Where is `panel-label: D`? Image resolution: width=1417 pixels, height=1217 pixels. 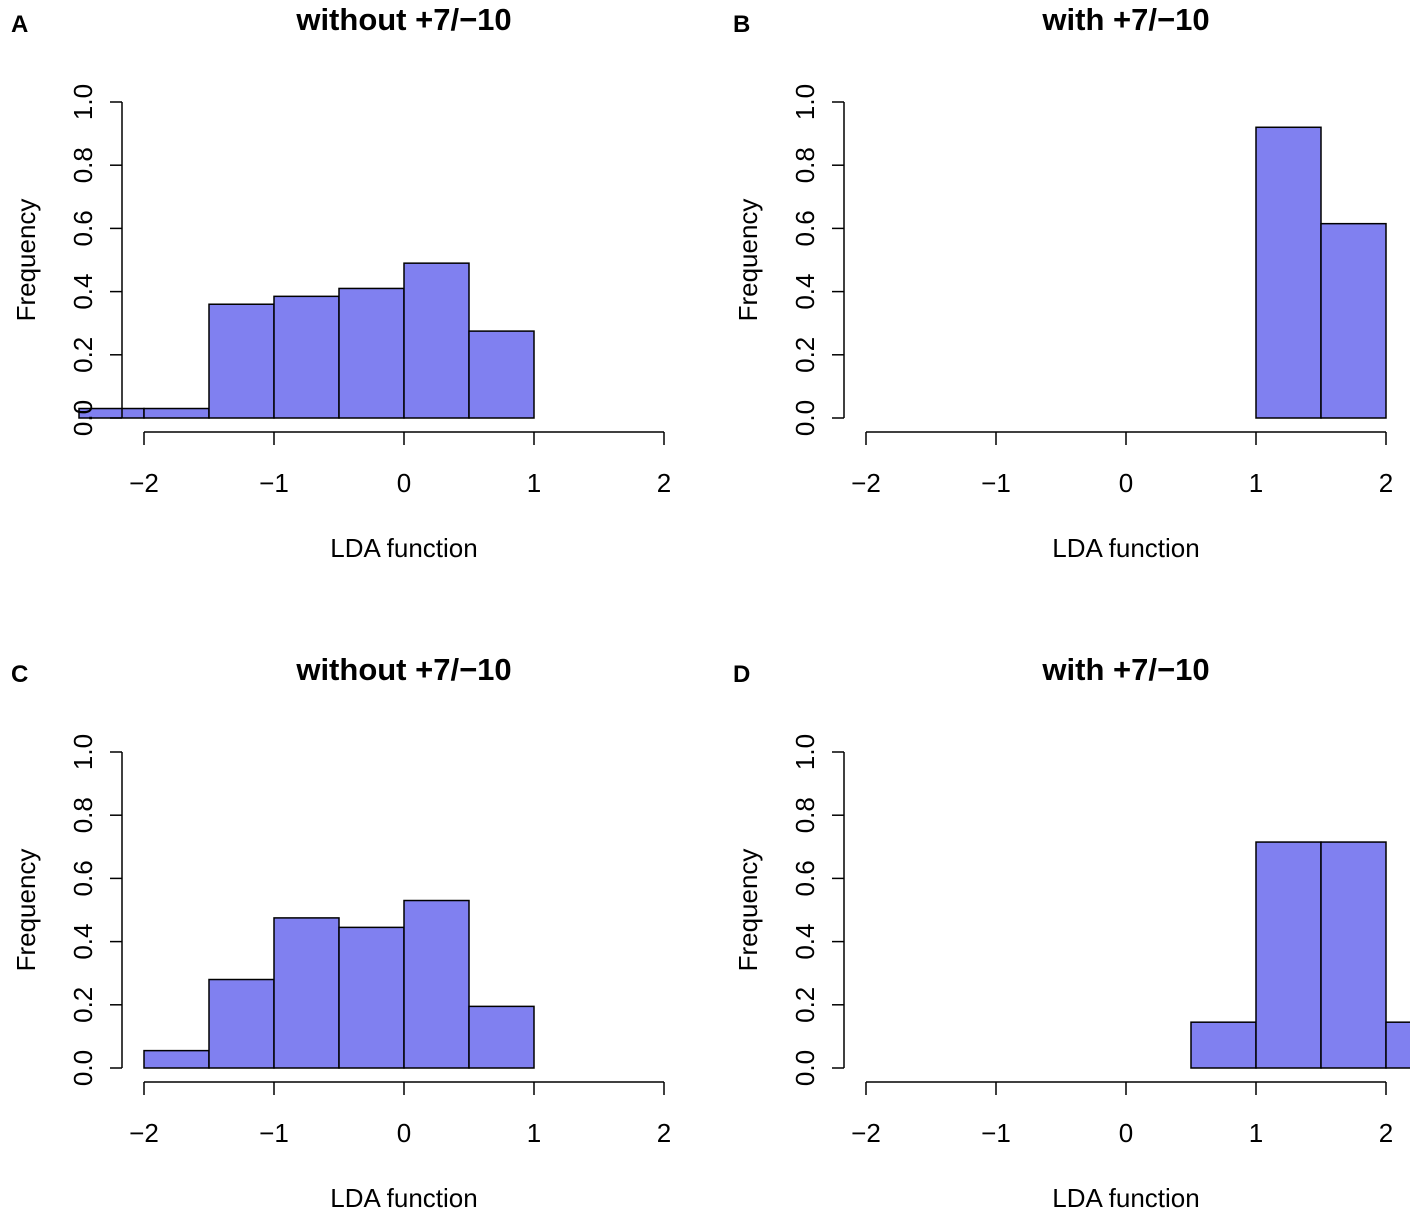 panel-label: D is located at coordinates (741, 674).